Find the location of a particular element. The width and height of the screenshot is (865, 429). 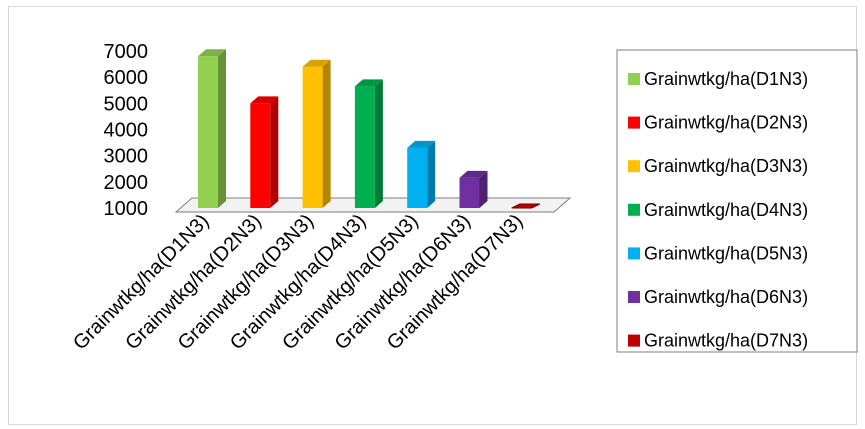

legend-label: Grainwtkg/ha(D6N3) is located at coordinates (726, 297).